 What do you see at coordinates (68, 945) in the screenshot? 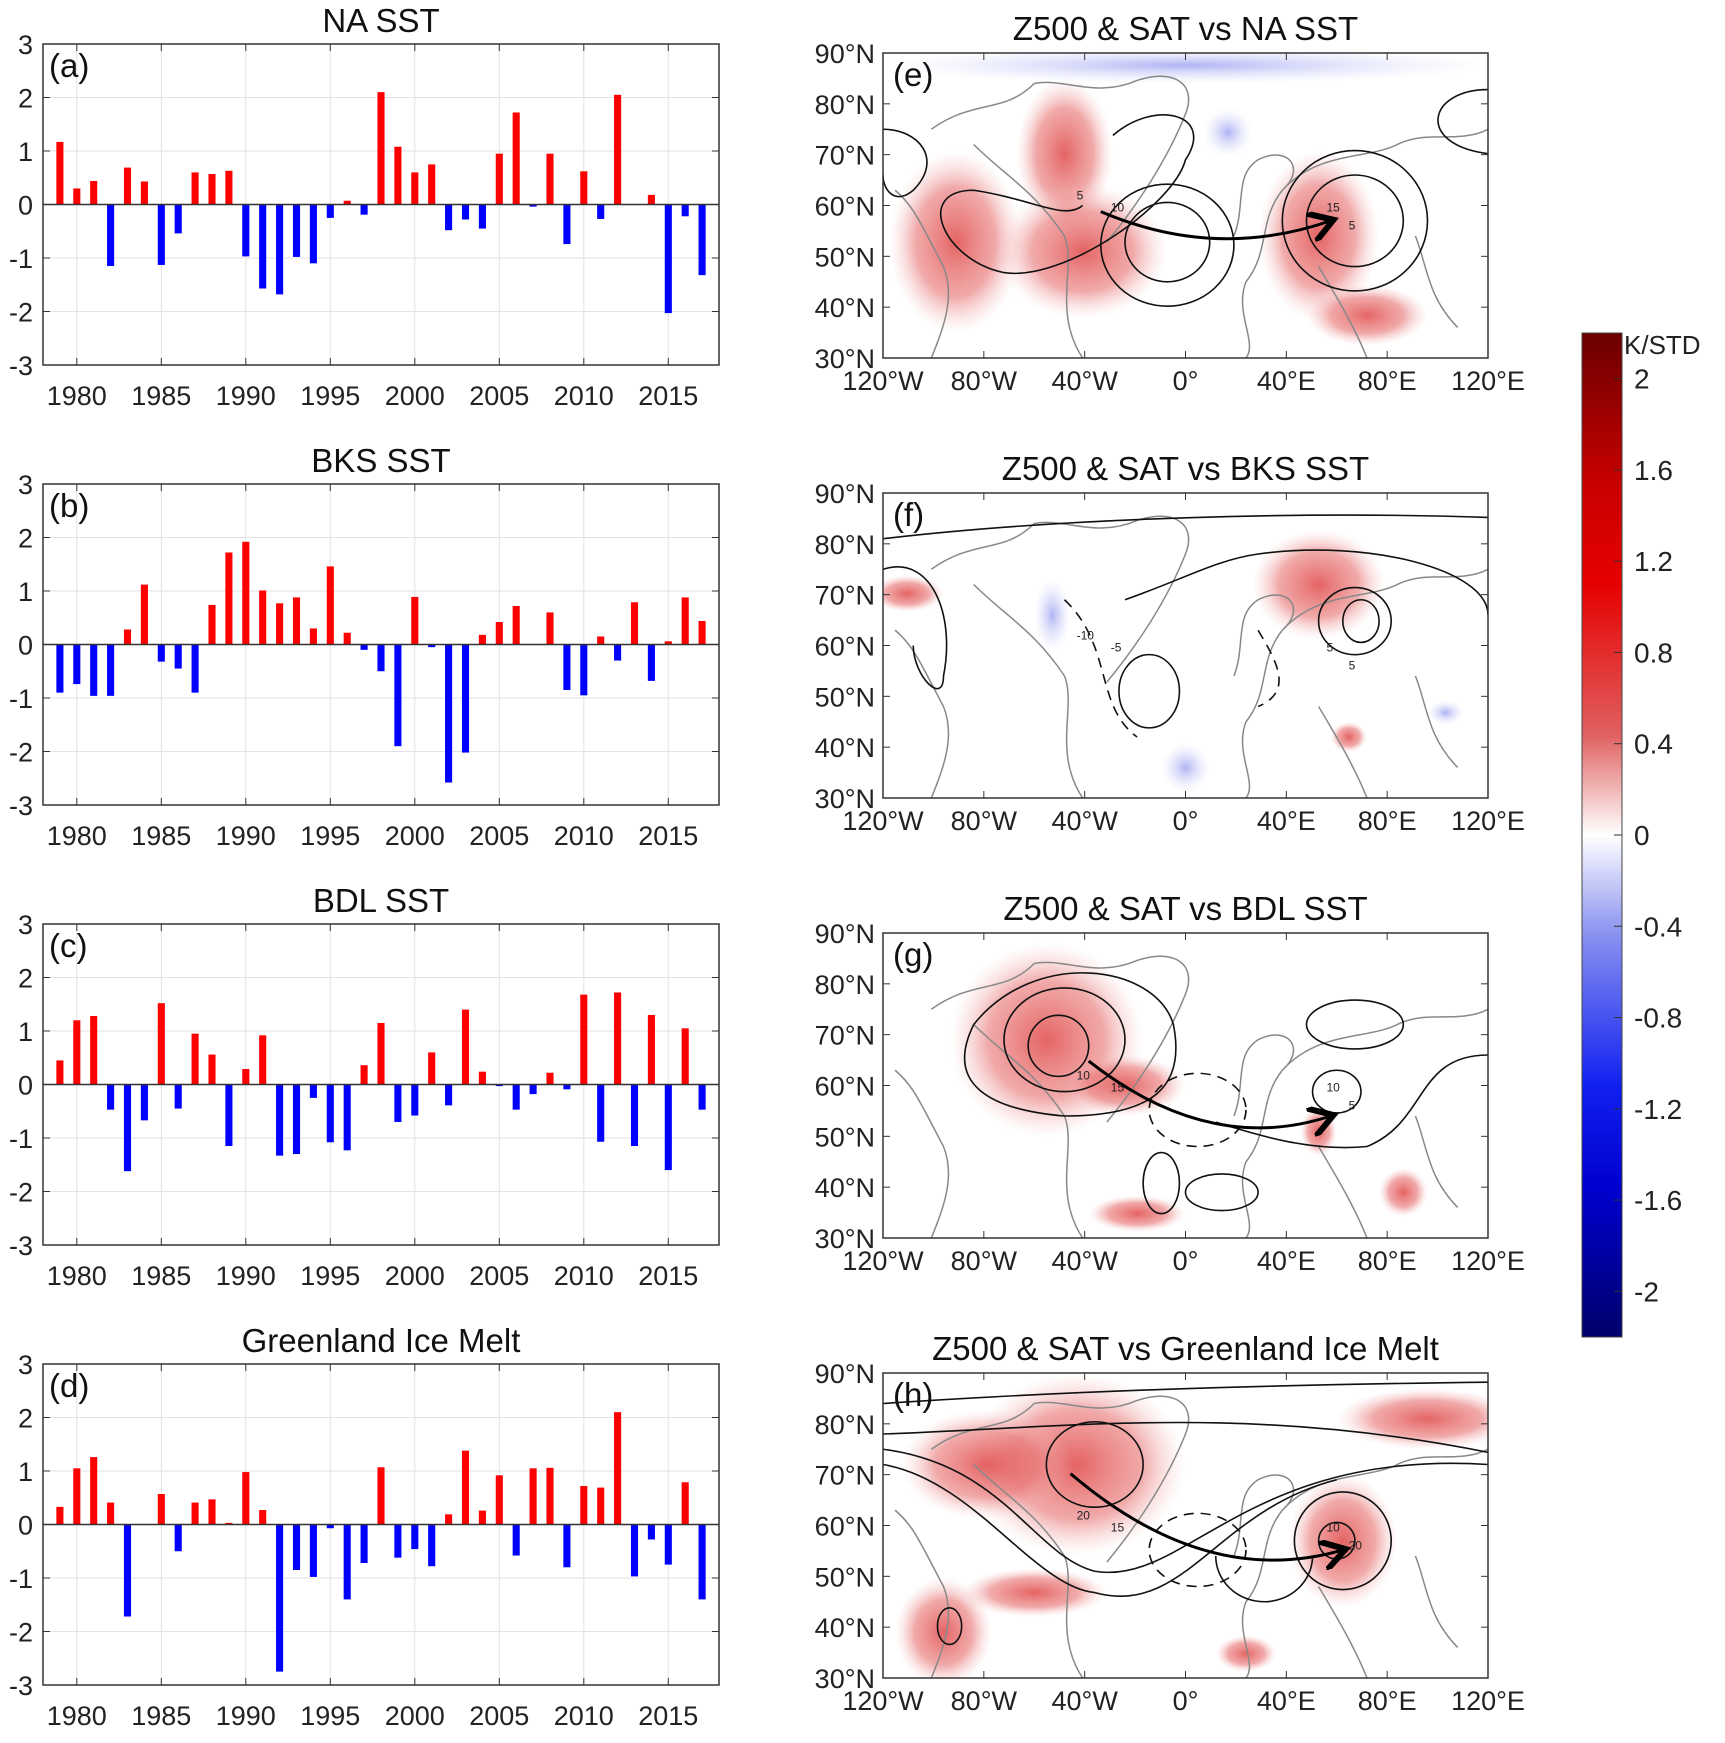
I see `panel-label: (c)` at bounding box center [68, 945].